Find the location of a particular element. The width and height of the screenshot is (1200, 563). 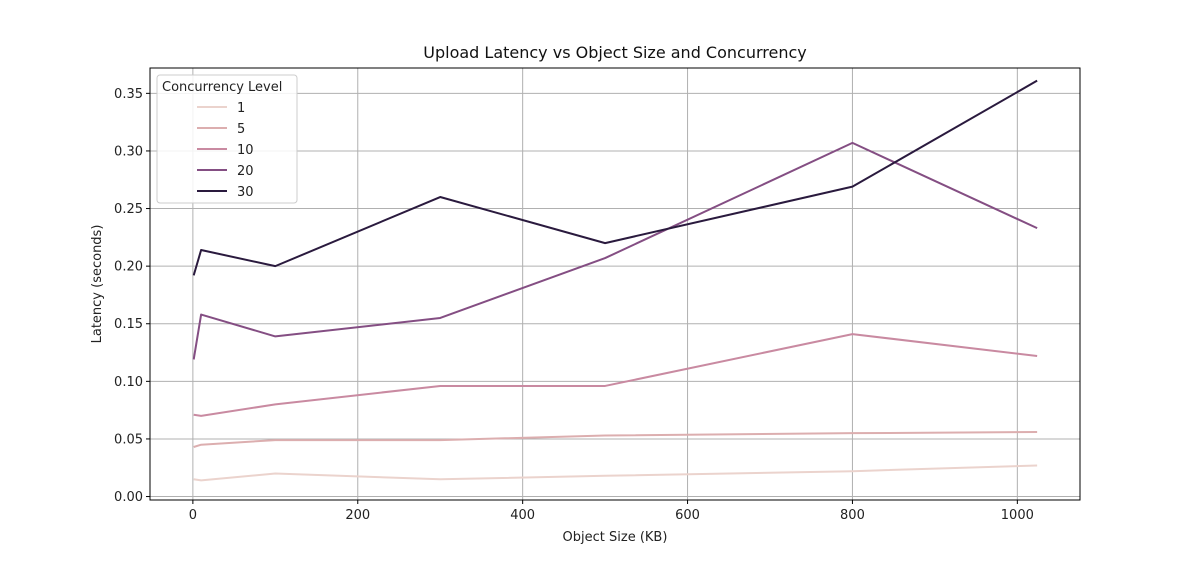

x-tick-label: 1000 is located at coordinates (1017, 515).